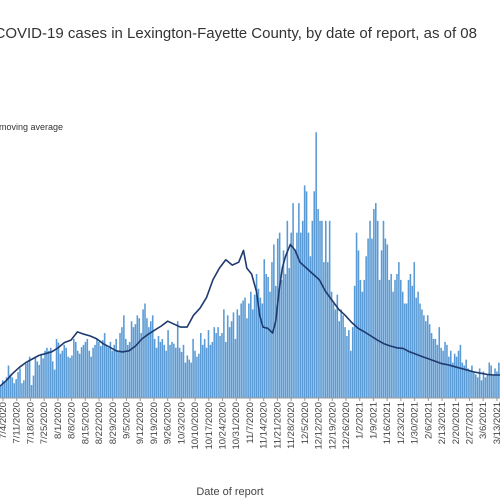 Image resolution: width=500 pixels, height=500 pixels. Describe the element at coordinates (72, 420) in the screenshot. I see `x-tick-label: 8/8/2020` at that location.